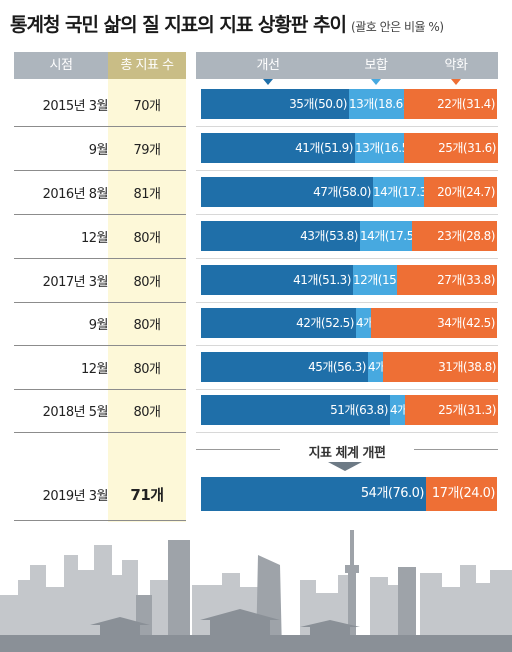  Describe the element at coordinates (147, 194) in the screenshot. I see `total-count-label: 81개` at that location.